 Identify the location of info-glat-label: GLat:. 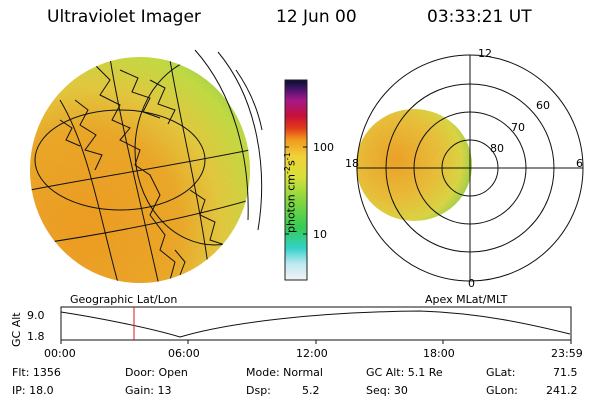
(501, 372).